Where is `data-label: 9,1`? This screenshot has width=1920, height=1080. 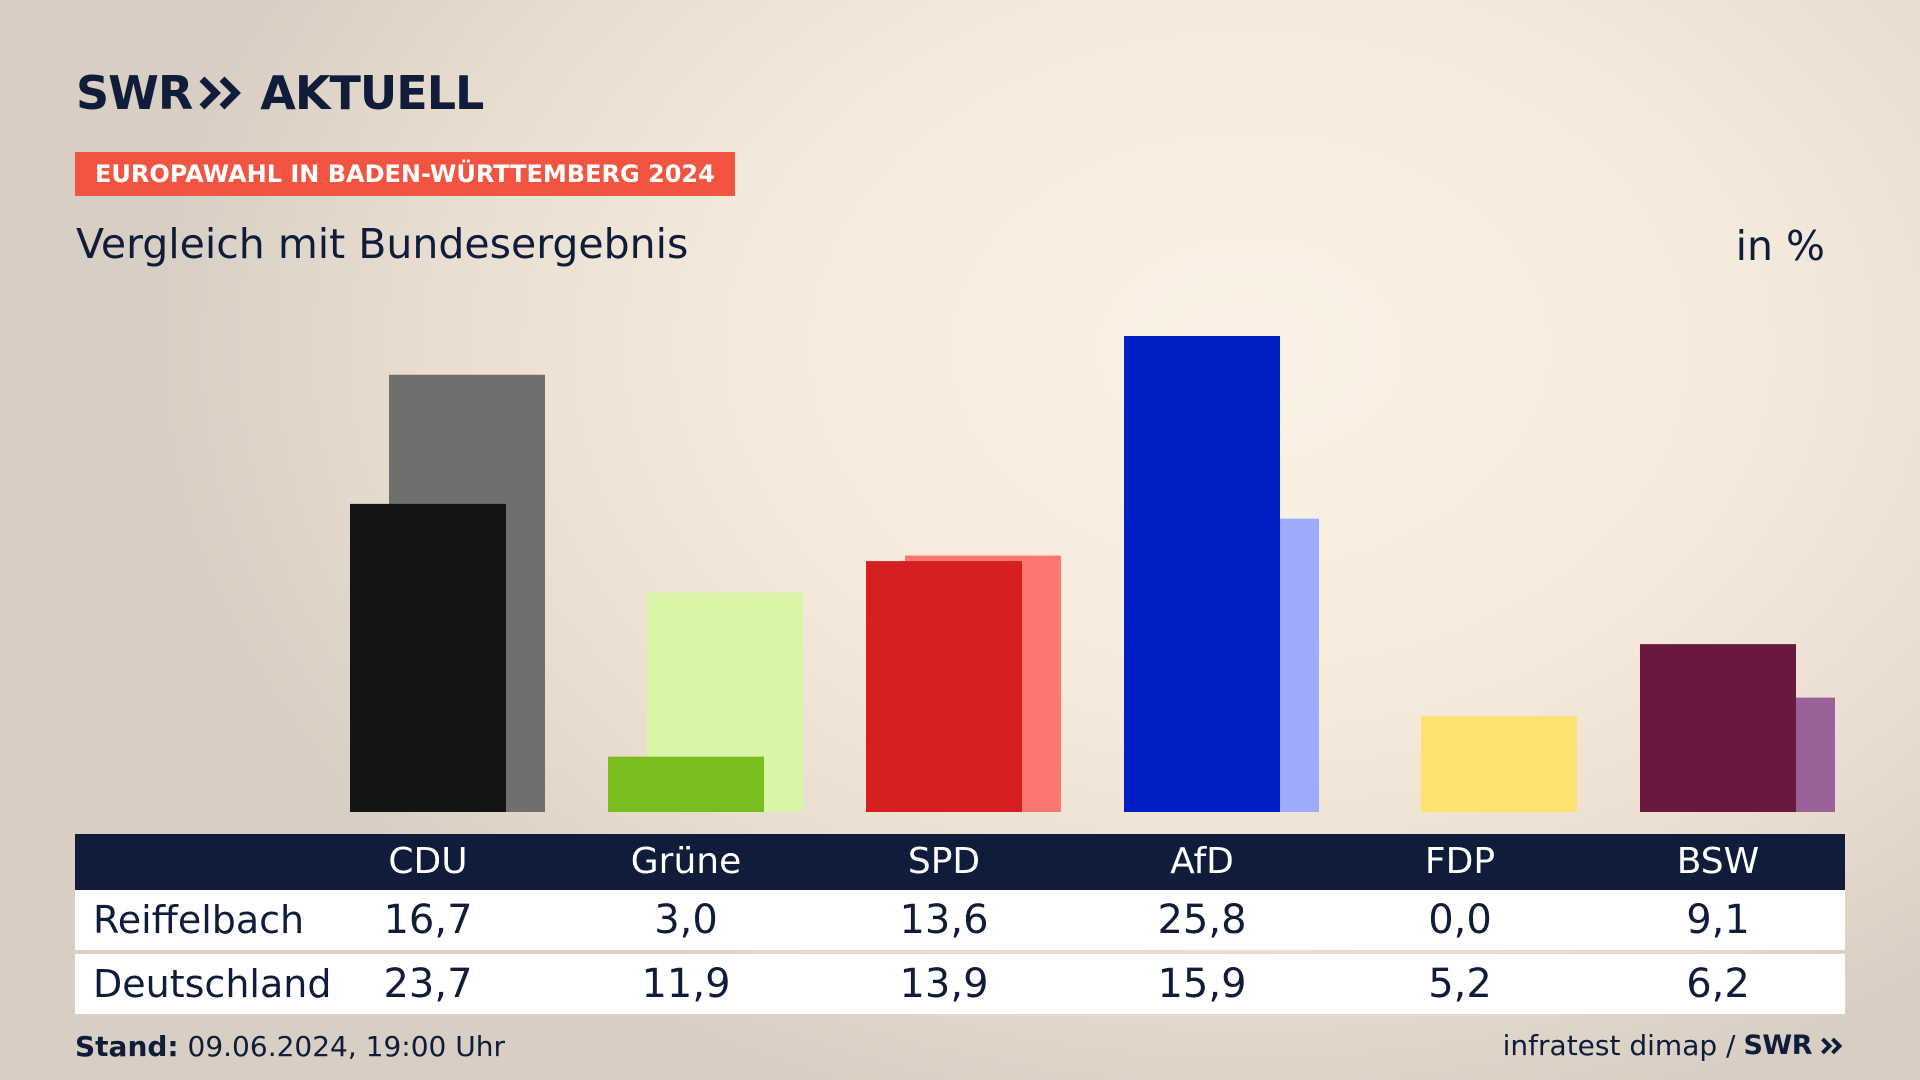 data-label: 9,1 is located at coordinates (1718, 920).